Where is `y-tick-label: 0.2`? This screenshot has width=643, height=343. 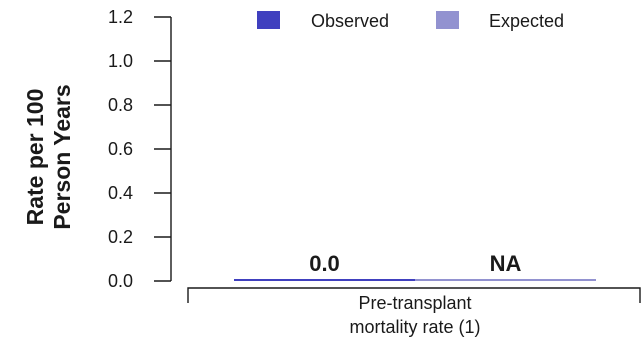 y-tick-label: 0.2 is located at coordinates (120, 237).